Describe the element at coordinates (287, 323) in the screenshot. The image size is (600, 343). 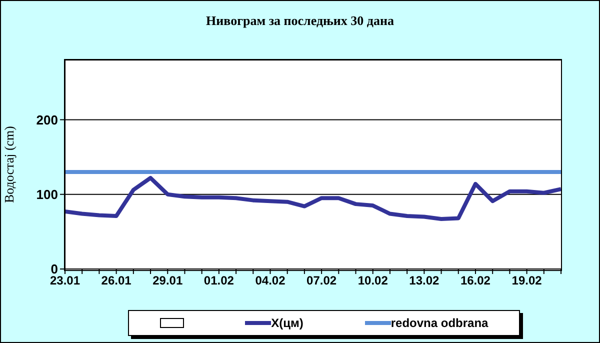
I see `legend-label: X(цм)` at that location.